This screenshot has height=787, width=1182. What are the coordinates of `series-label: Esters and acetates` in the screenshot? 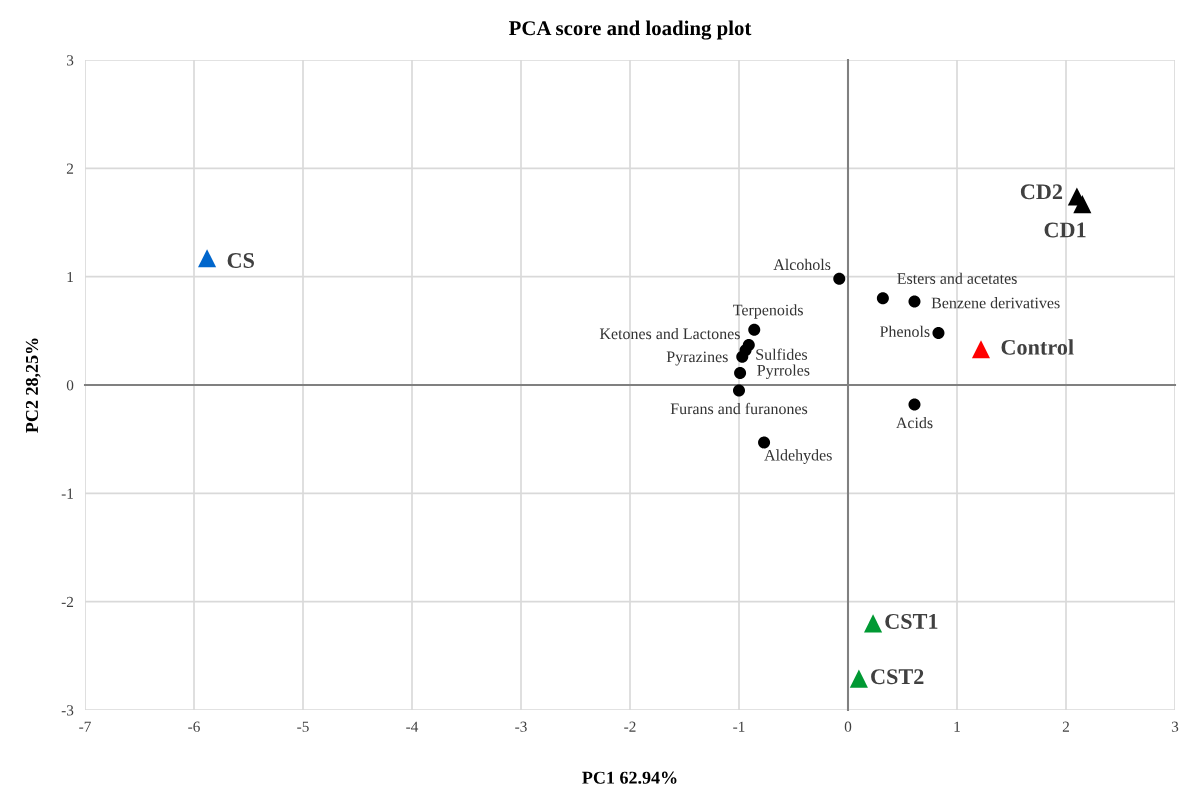 It's located at (957, 278).